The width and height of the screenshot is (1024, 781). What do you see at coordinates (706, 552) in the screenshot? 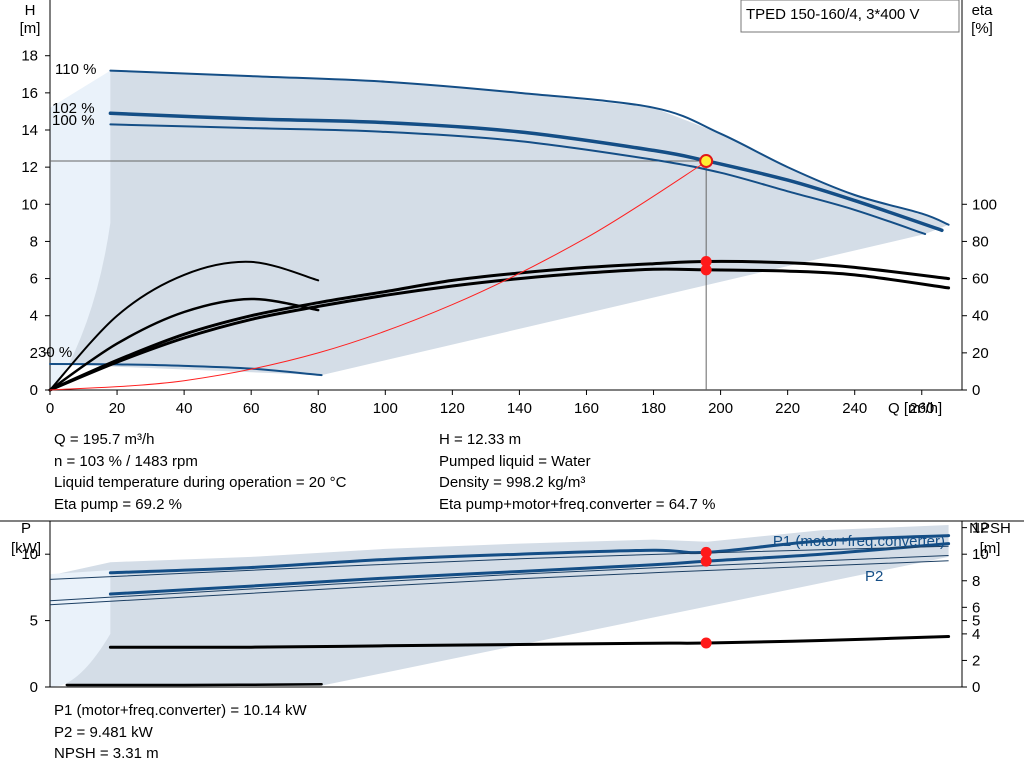
I see `p1-point` at bounding box center [706, 552].